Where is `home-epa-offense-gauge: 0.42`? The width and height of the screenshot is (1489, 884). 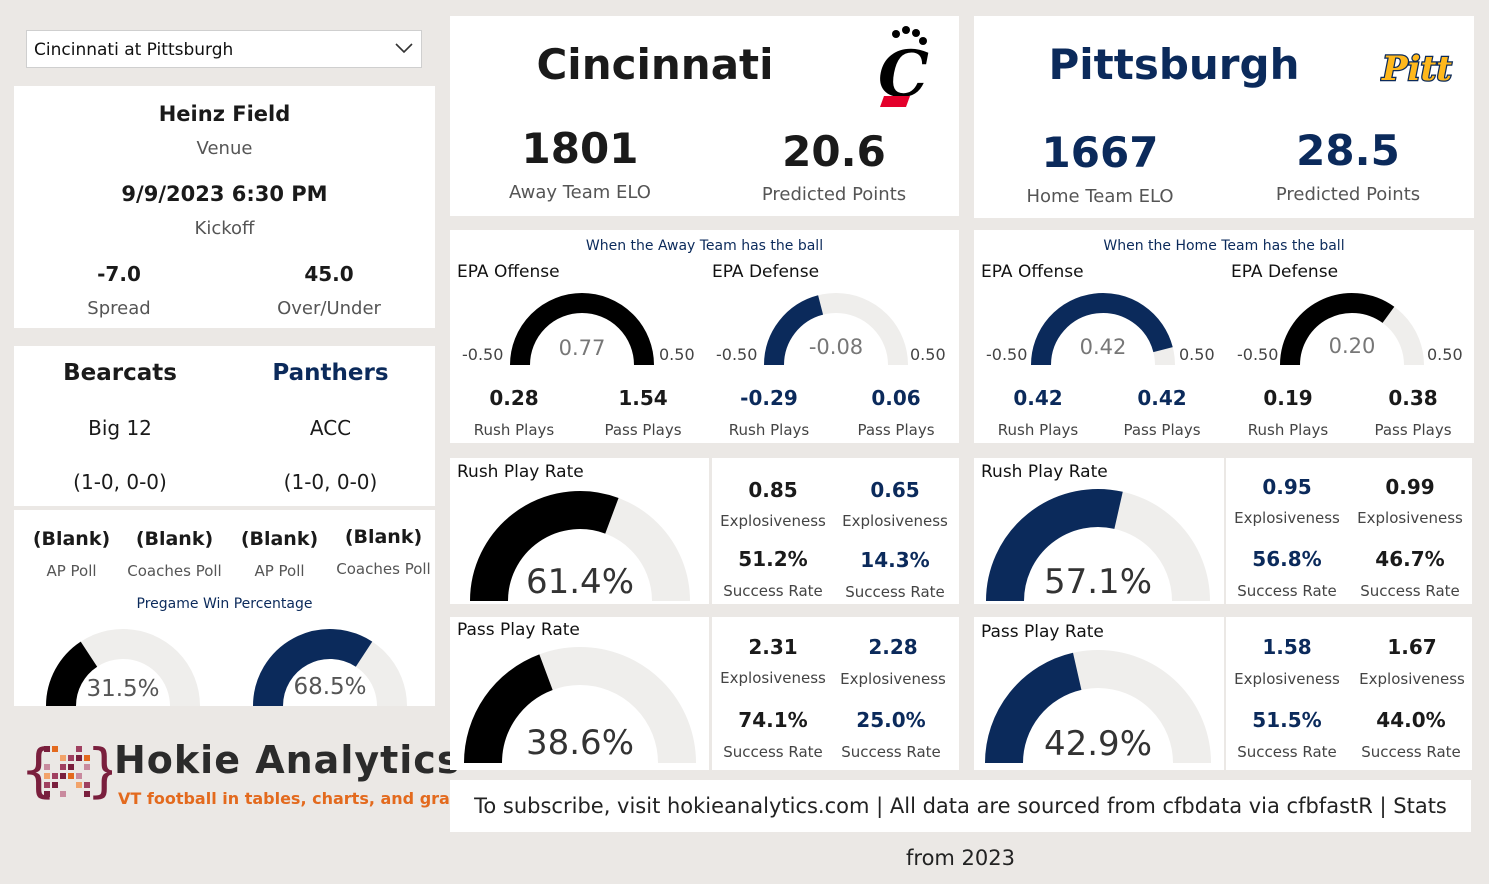
home-epa-offense-gauge: 0.42 is located at coordinates (1103, 329).